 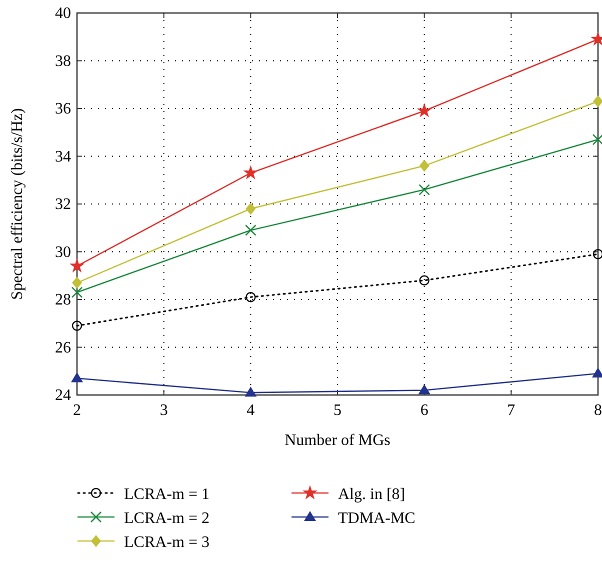 What do you see at coordinates (63, 157) in the screenshot?
I see `y-tick-label: 34` at bounding box center [63, 157].